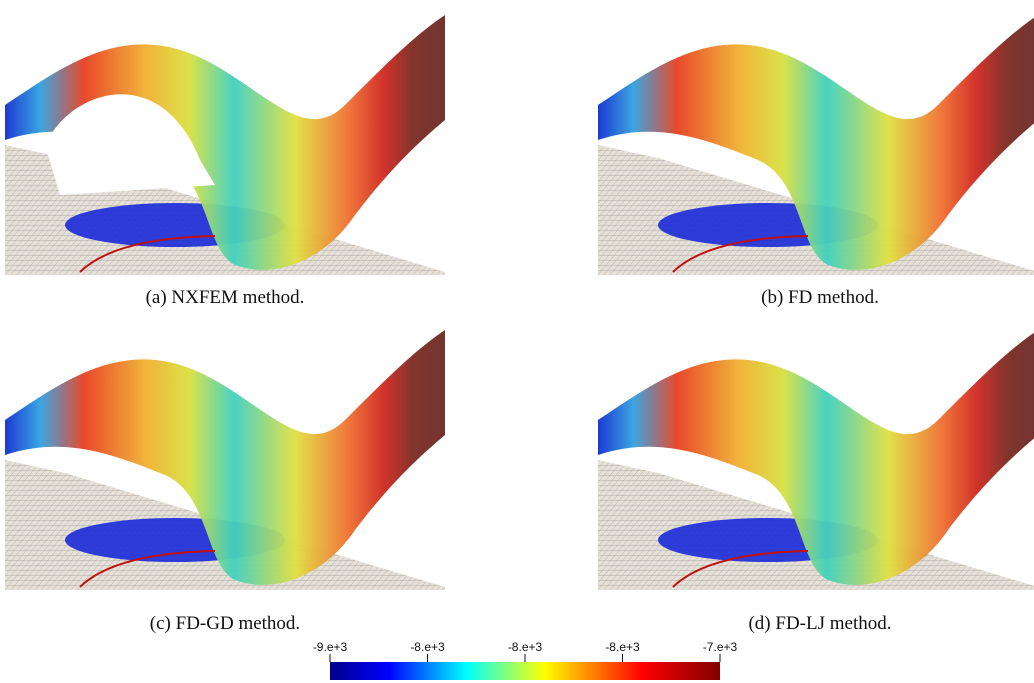 This screenshot has height=683, width=1034. Describe the element at coordinates (819, 623) in the screenshot. I see `caption: (d) FD-LJ method.` at that location.